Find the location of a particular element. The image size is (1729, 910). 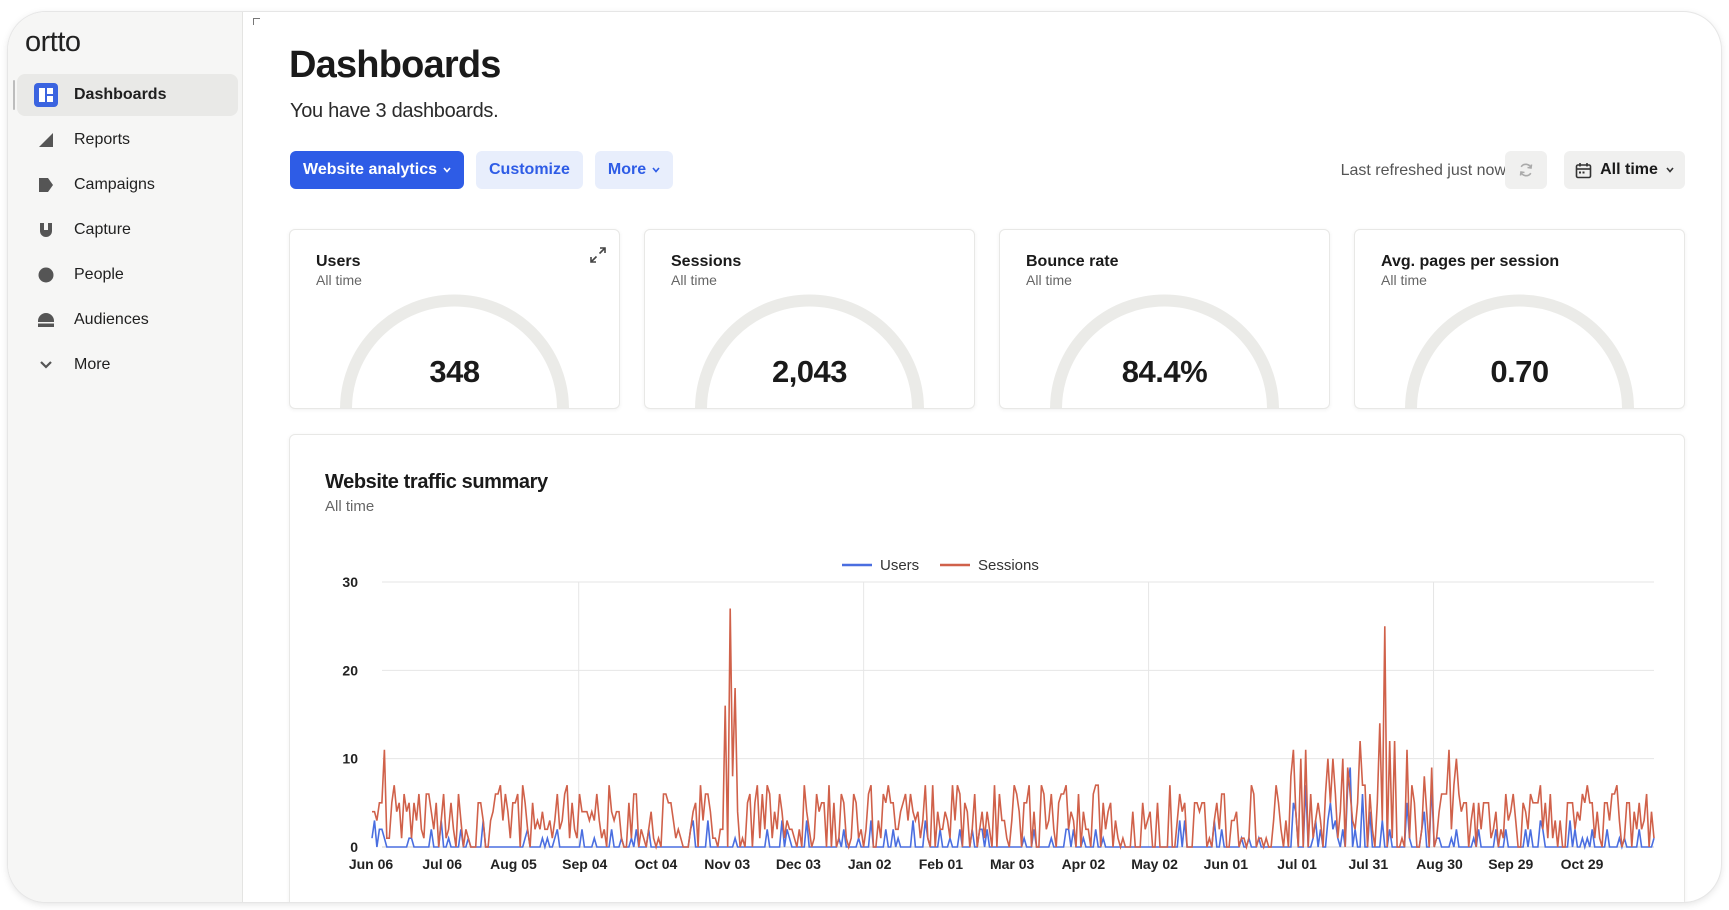

sidebar-item-label: Campaigns is located at coordinates (114, 184).